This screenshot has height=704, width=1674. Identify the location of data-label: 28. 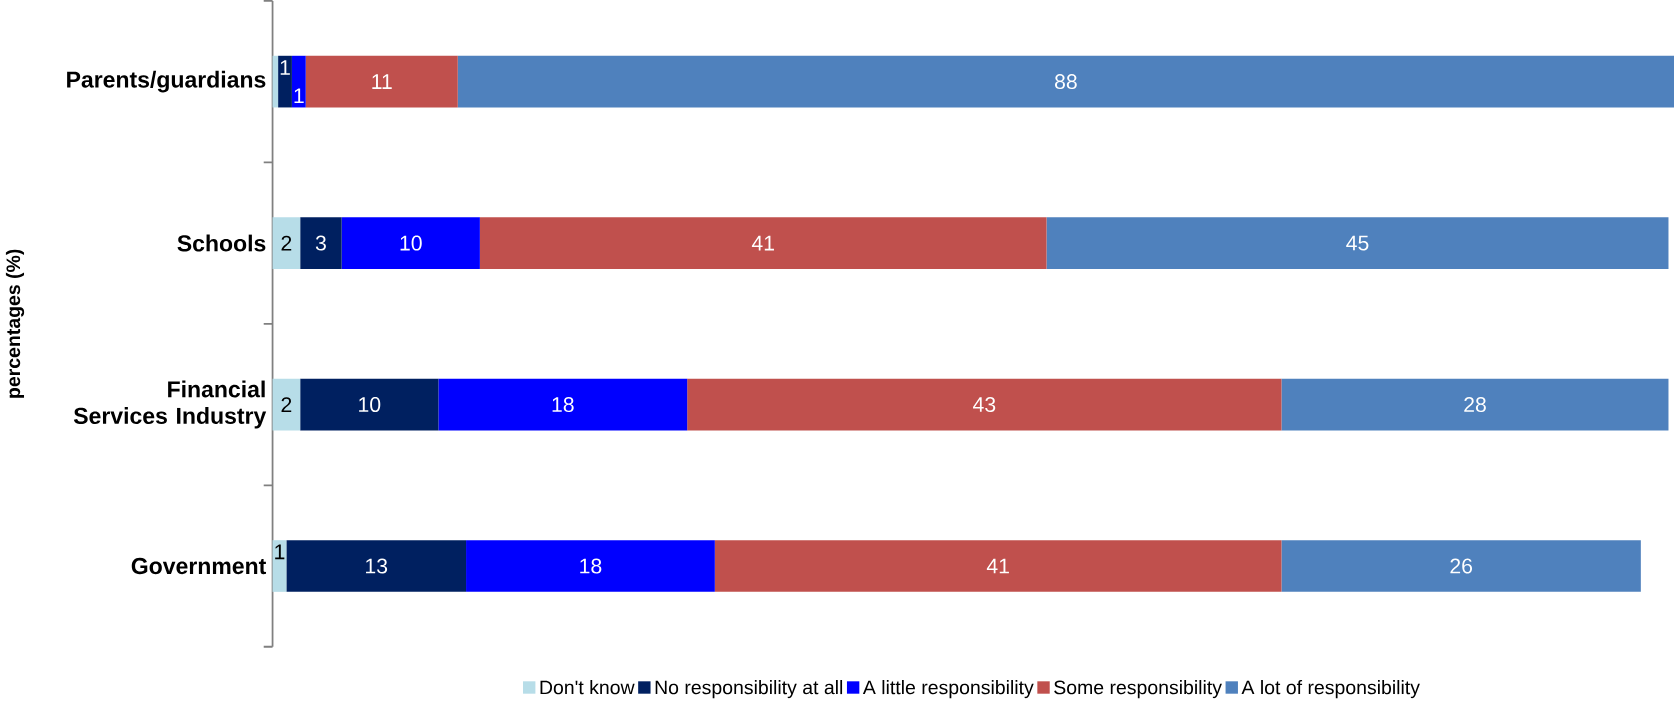
(1475, 405).